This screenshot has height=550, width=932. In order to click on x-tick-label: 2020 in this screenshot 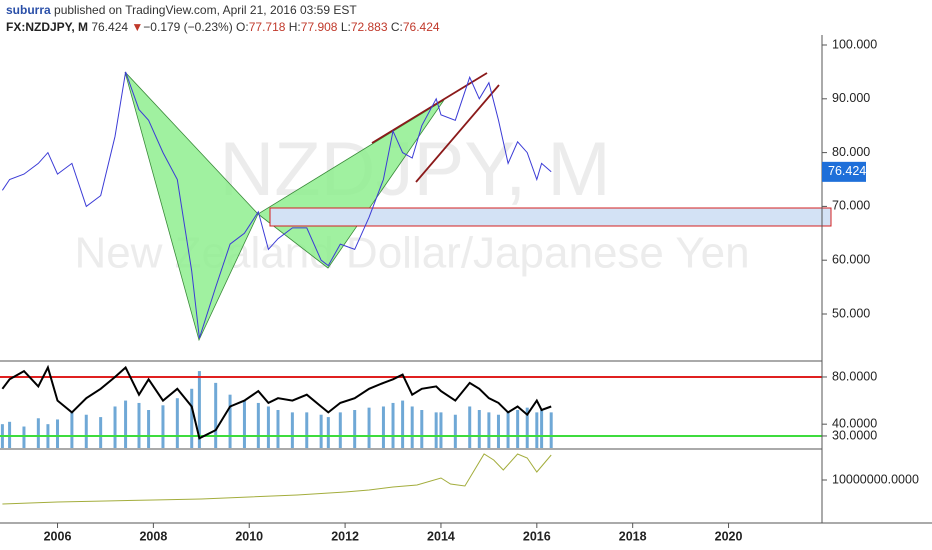, I will do `click(729, 536)`.